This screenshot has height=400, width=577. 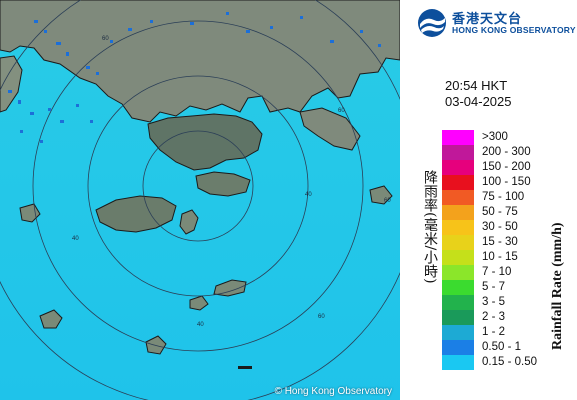 I want to click on hko-logo-icon, so click(x=432, y=23).